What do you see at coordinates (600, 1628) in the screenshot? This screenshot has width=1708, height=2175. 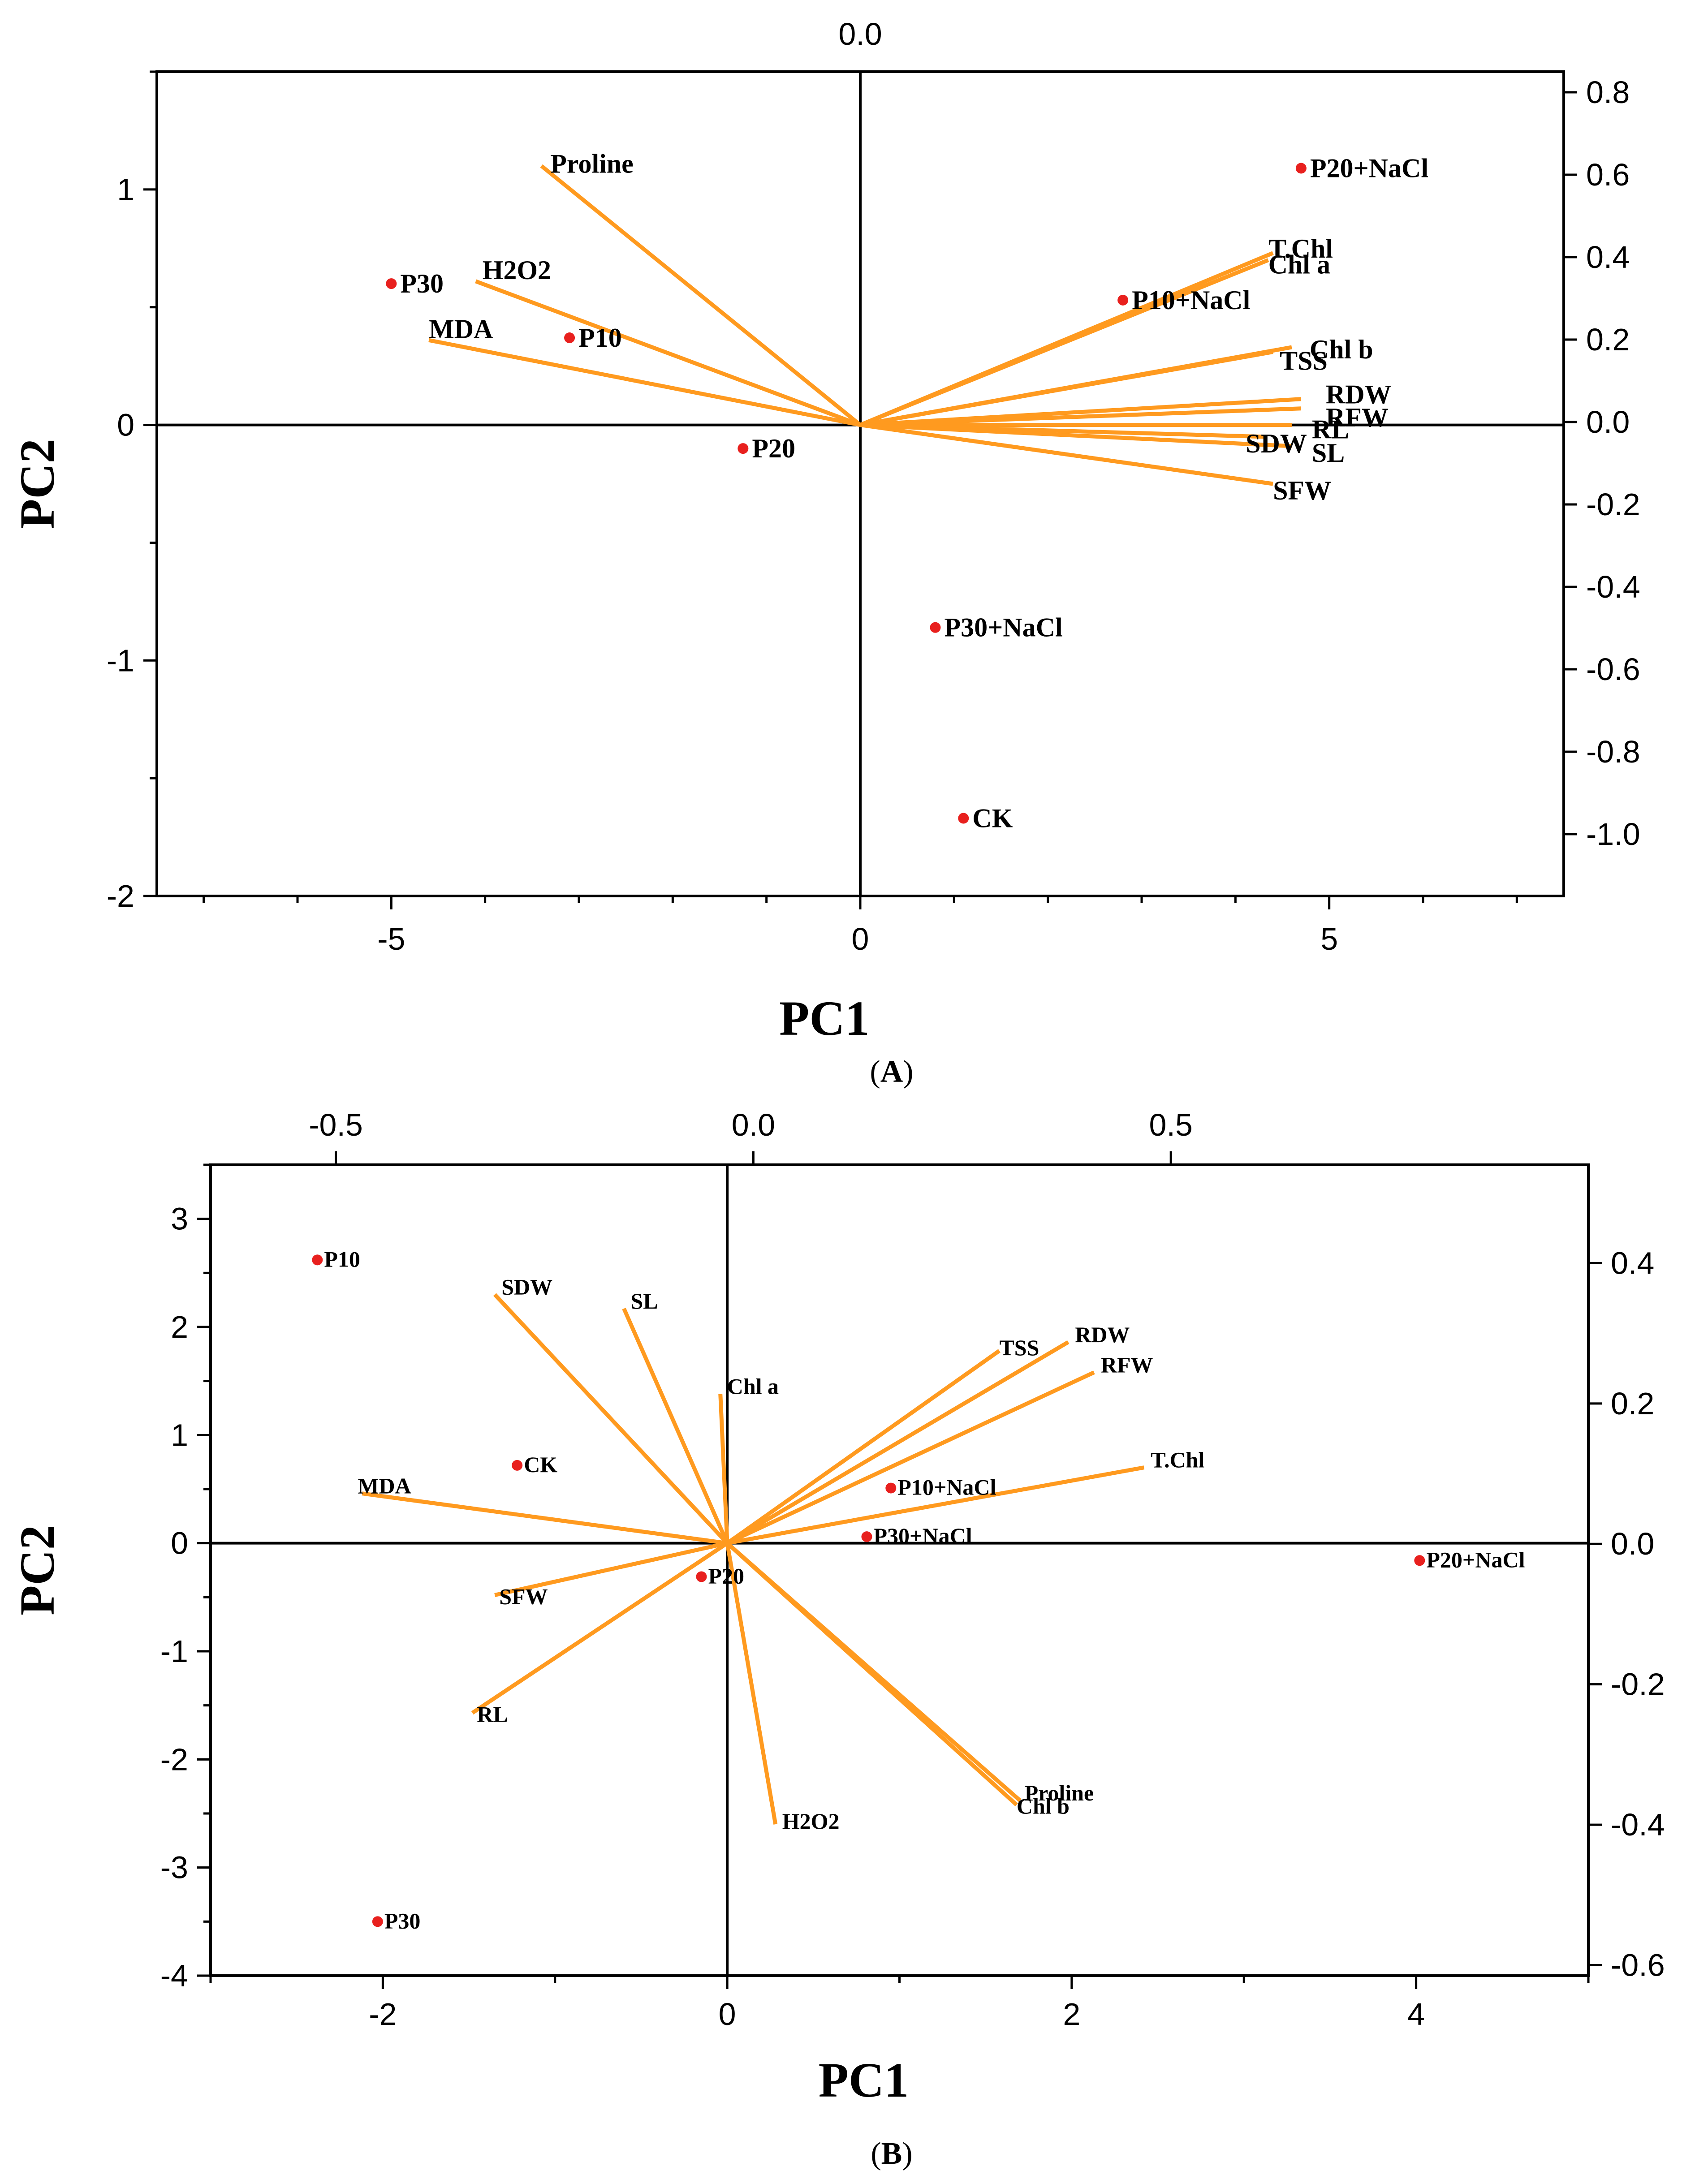 I see `loading-vector-rl` at bounding box center [600, 1628].